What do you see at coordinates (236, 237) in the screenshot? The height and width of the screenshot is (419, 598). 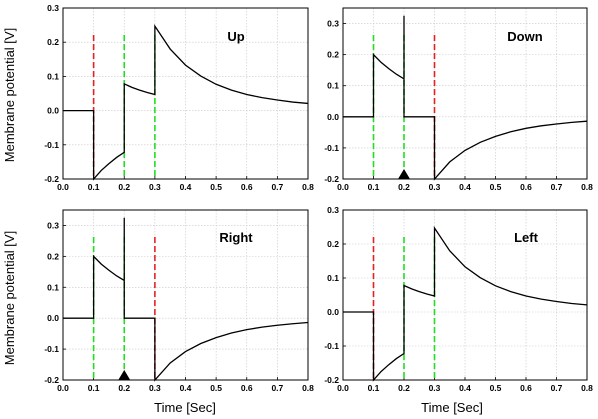 I see `panel-title: Right` at bounding box center [236, 237].